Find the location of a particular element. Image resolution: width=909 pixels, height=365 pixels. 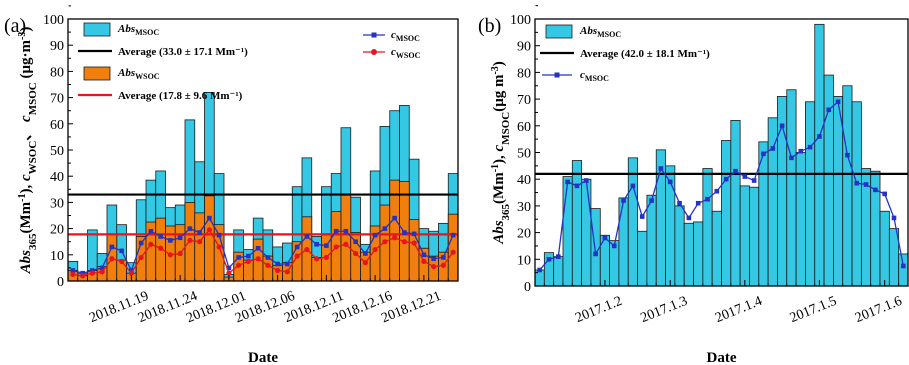

y-axis-label: Abs365(Mm-1), cMSOC(μg m-3) is located at coordinates (501, 153).